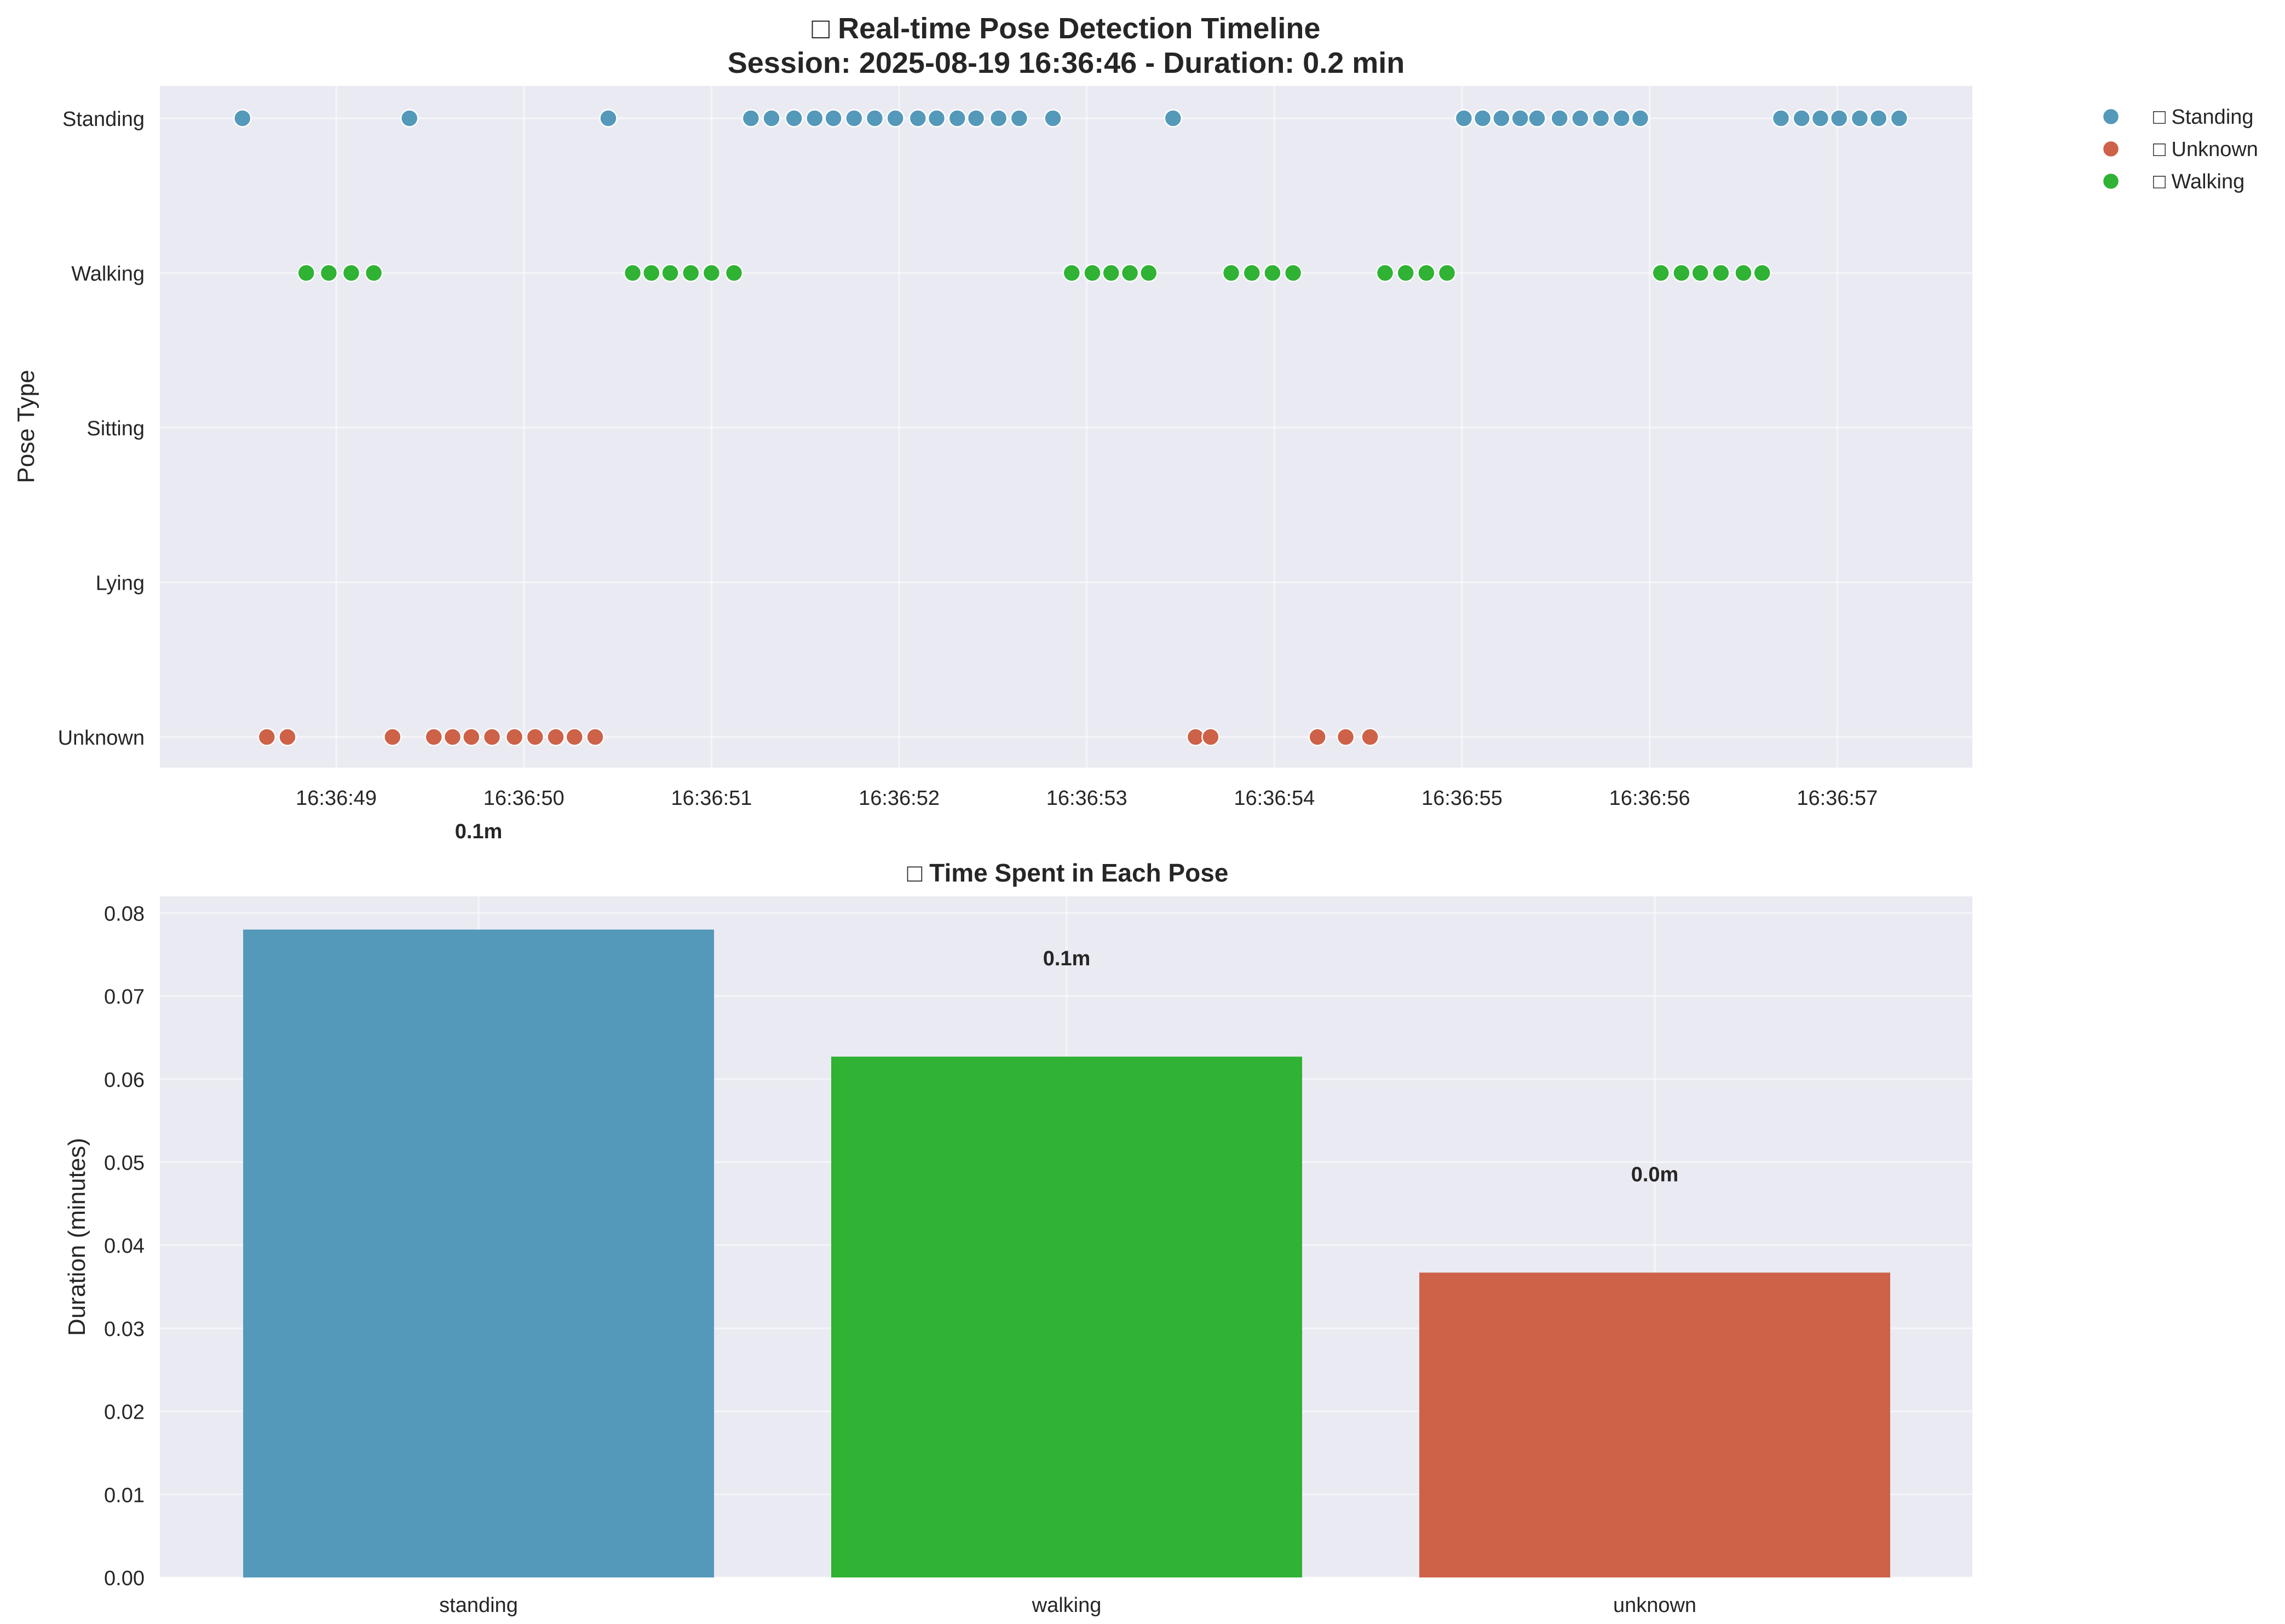  What do you see at coordinates (125, 998) in the screenshot?
I see `bar-y-tick-label: 0.07` at bounding box center [125, 998].